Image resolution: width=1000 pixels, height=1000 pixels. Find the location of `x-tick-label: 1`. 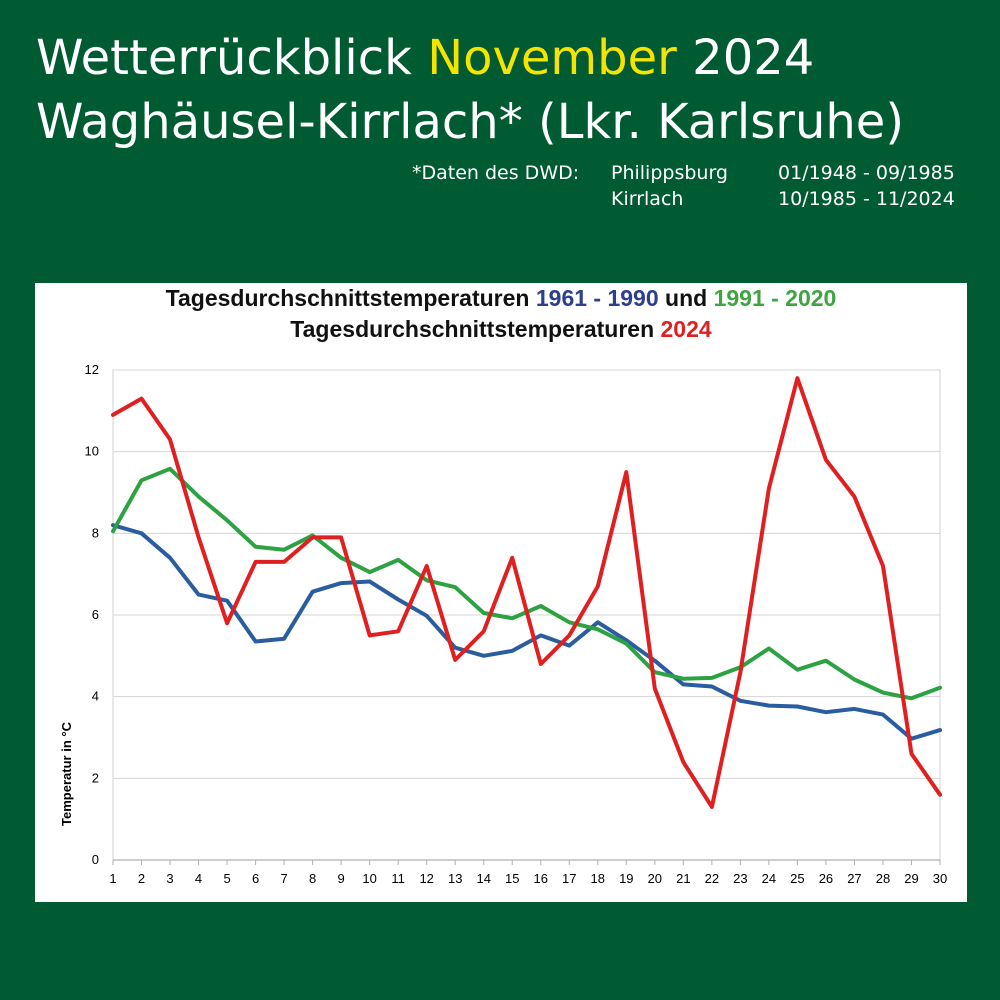

x-tick-label: 1 is located at coordinates (112, 878).